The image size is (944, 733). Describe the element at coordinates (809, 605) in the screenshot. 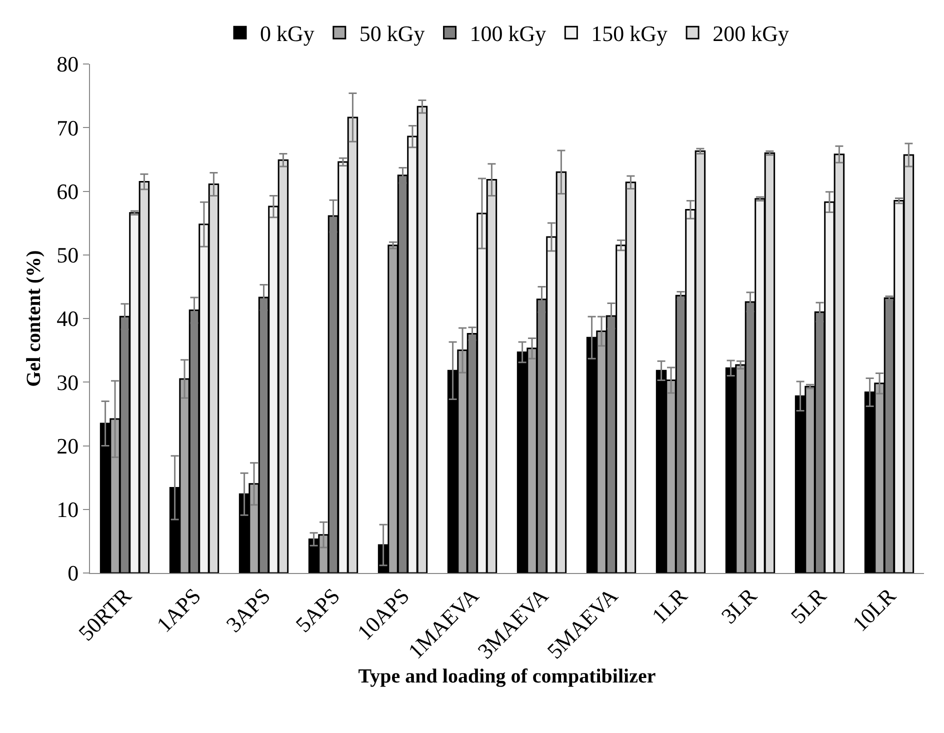

I see `x-tick-label: 5LR` at that location.